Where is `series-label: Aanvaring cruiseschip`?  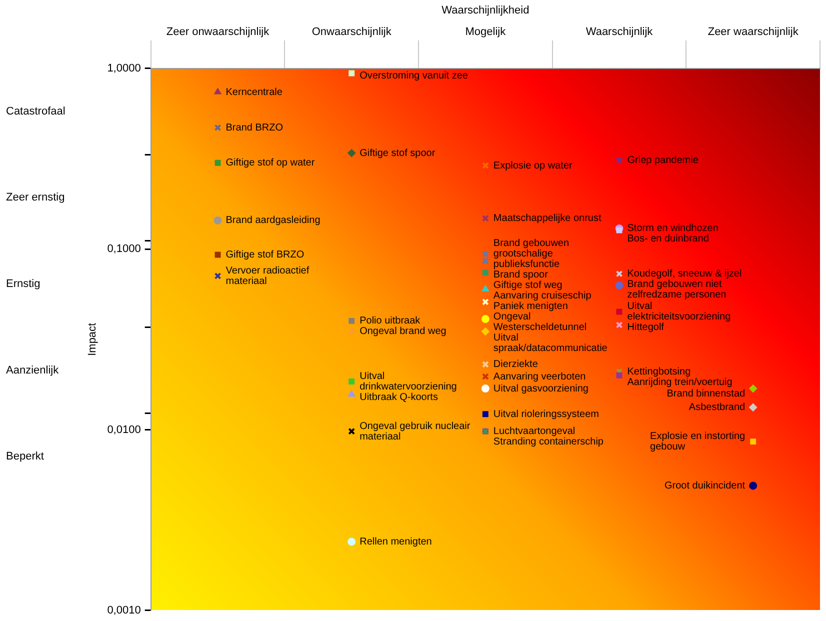
series-label: Aanvaring cruiseschip is located at coordinates (542, 296).